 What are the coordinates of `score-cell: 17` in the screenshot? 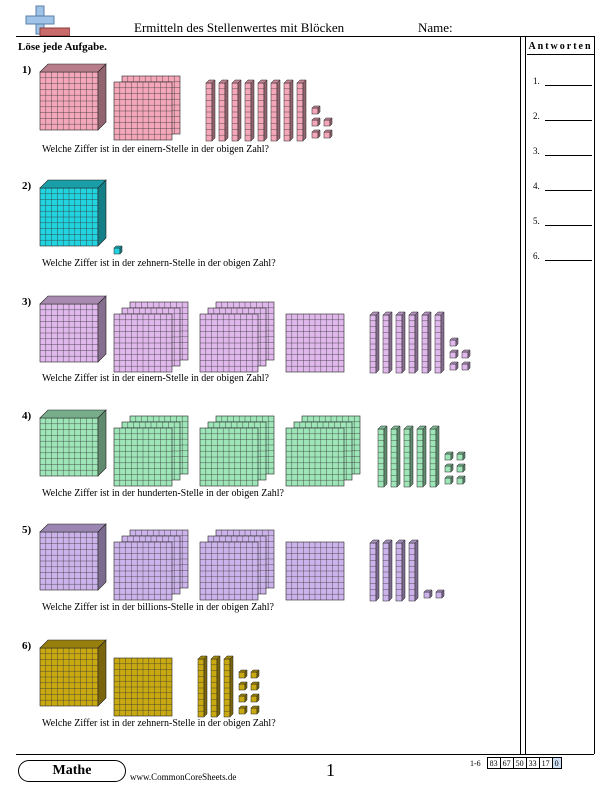 It's located at (545, 763).